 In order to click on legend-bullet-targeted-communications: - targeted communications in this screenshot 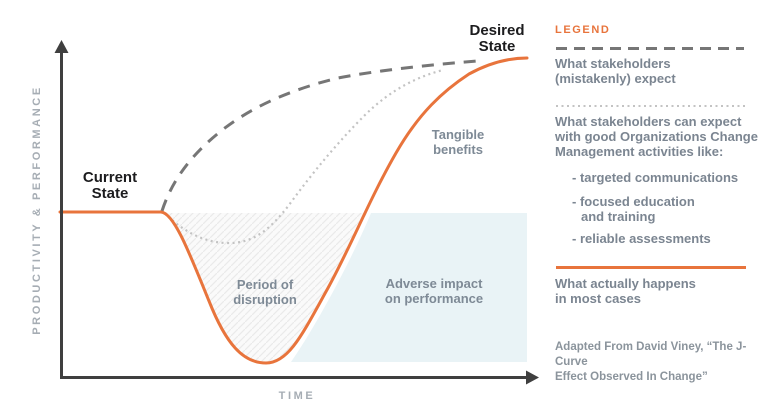, I will do `click(655, 177)`.